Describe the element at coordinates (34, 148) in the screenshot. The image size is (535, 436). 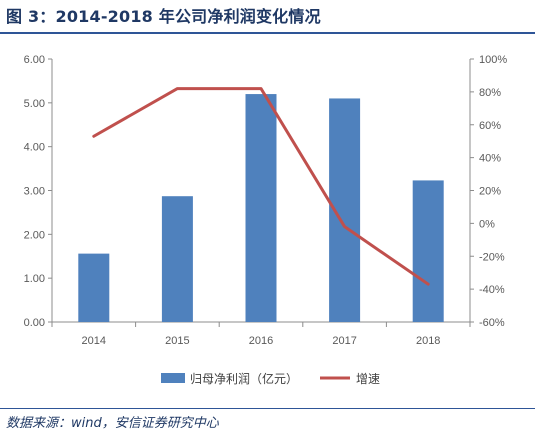
I see `left-axis-tick-label: 4.00` at that location.